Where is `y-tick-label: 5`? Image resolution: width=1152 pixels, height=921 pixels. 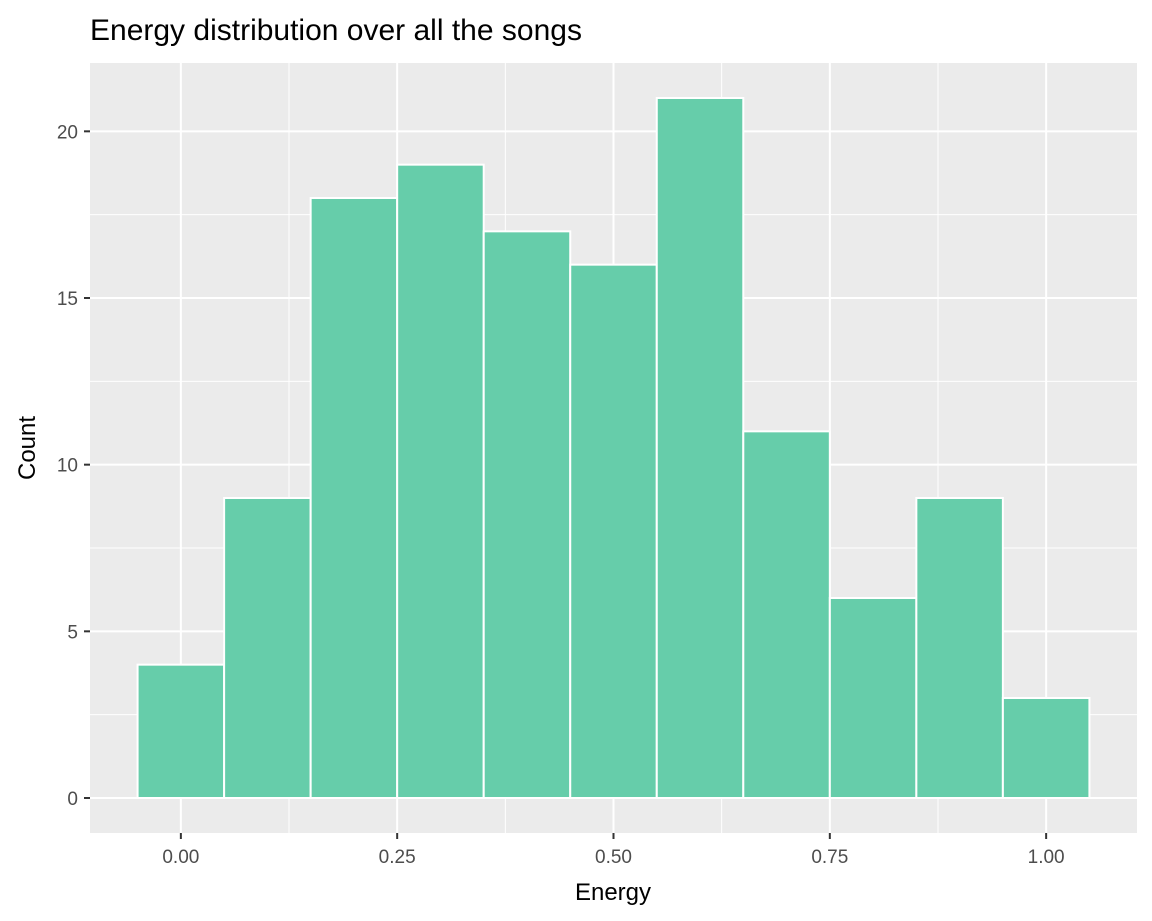
y-tick-label: 5 is located at coordinates (72, 632).